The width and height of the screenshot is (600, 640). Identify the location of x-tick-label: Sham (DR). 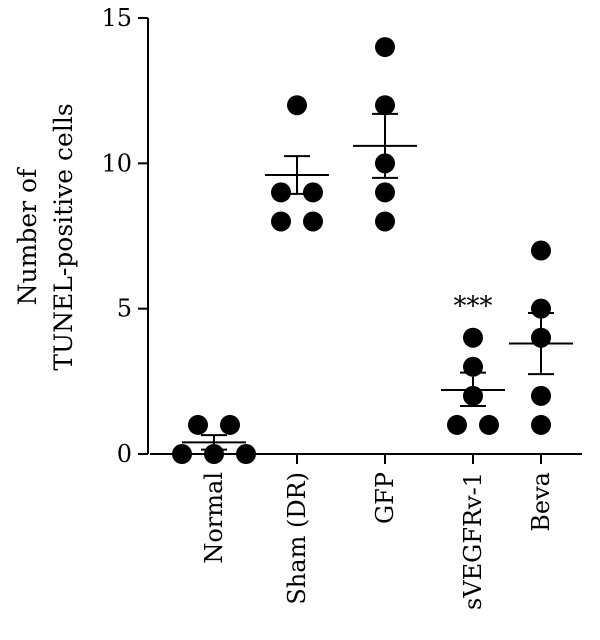
(297, 538).